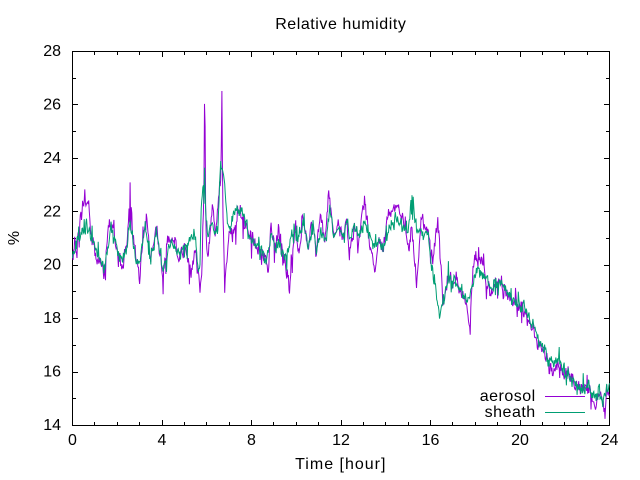 The image size is (640, 480). I want to click on svg-text: Relative humidity, so click(340, 24).